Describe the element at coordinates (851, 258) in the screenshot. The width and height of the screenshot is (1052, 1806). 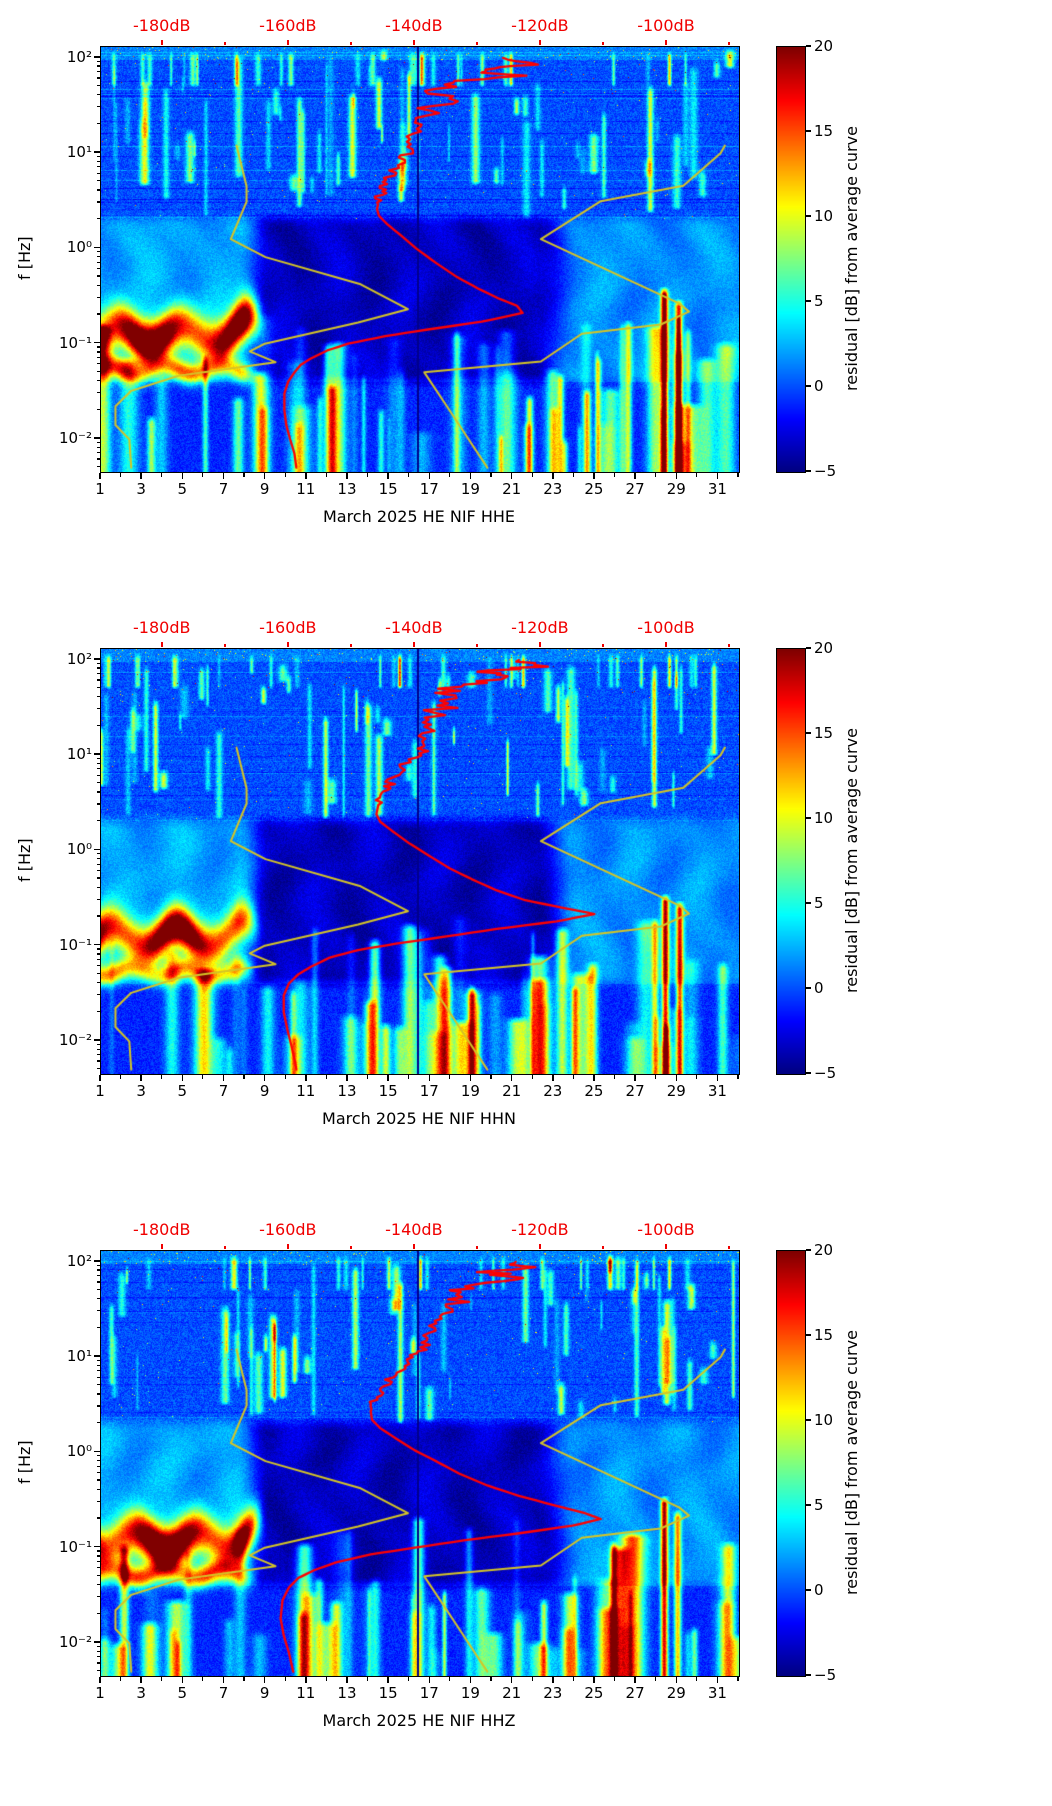
I see `colorbar-label: residual [dB] from average curve` at that location.